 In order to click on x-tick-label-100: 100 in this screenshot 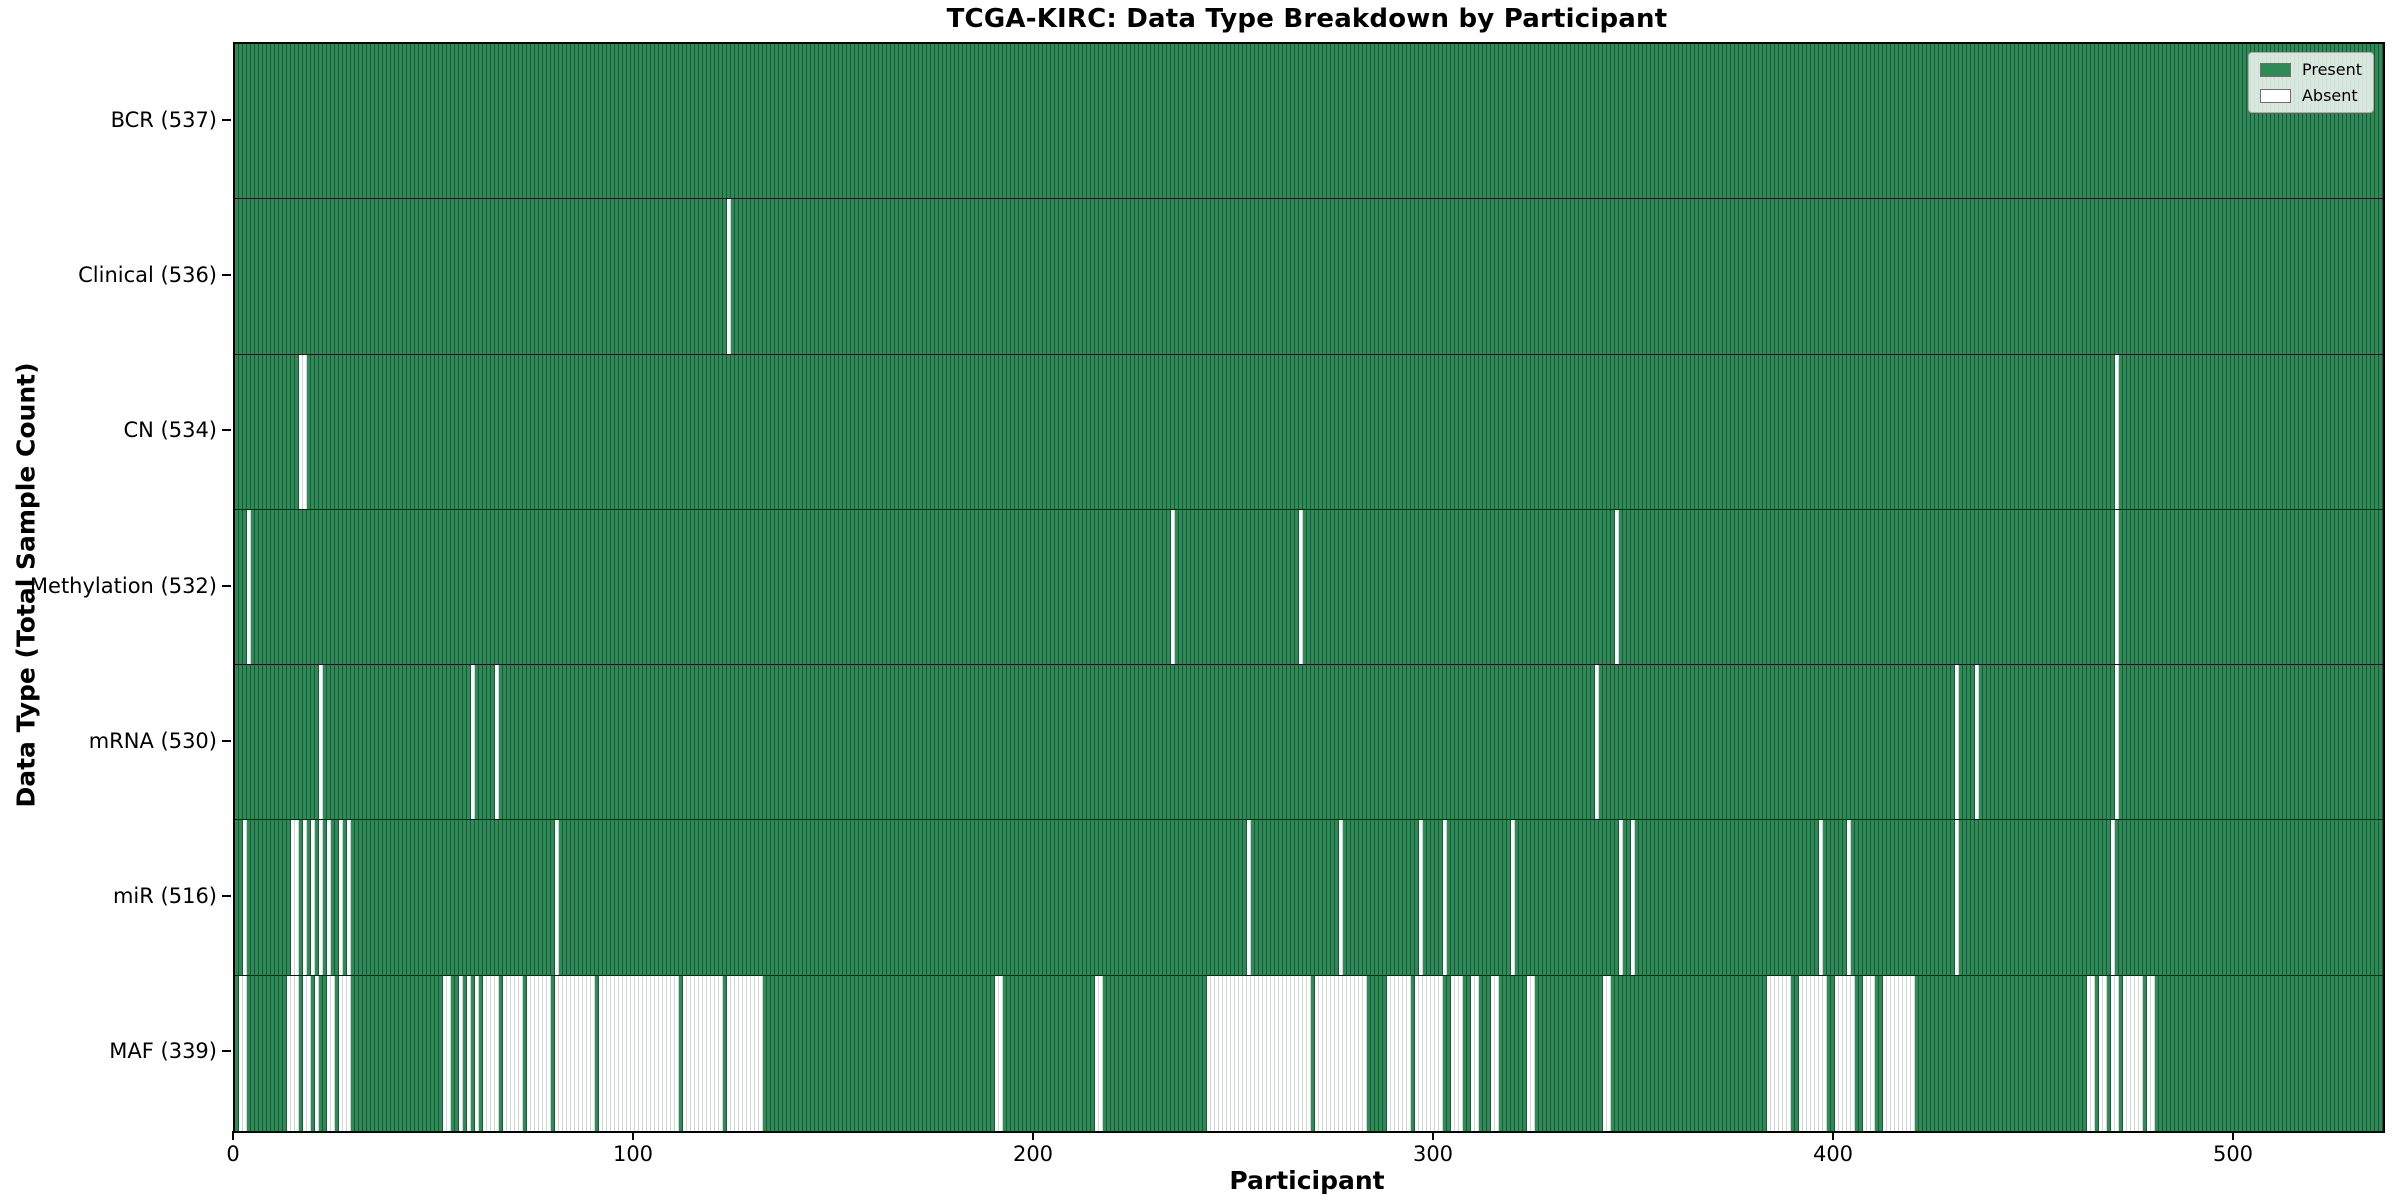, I will do `click(633, 1154)`.